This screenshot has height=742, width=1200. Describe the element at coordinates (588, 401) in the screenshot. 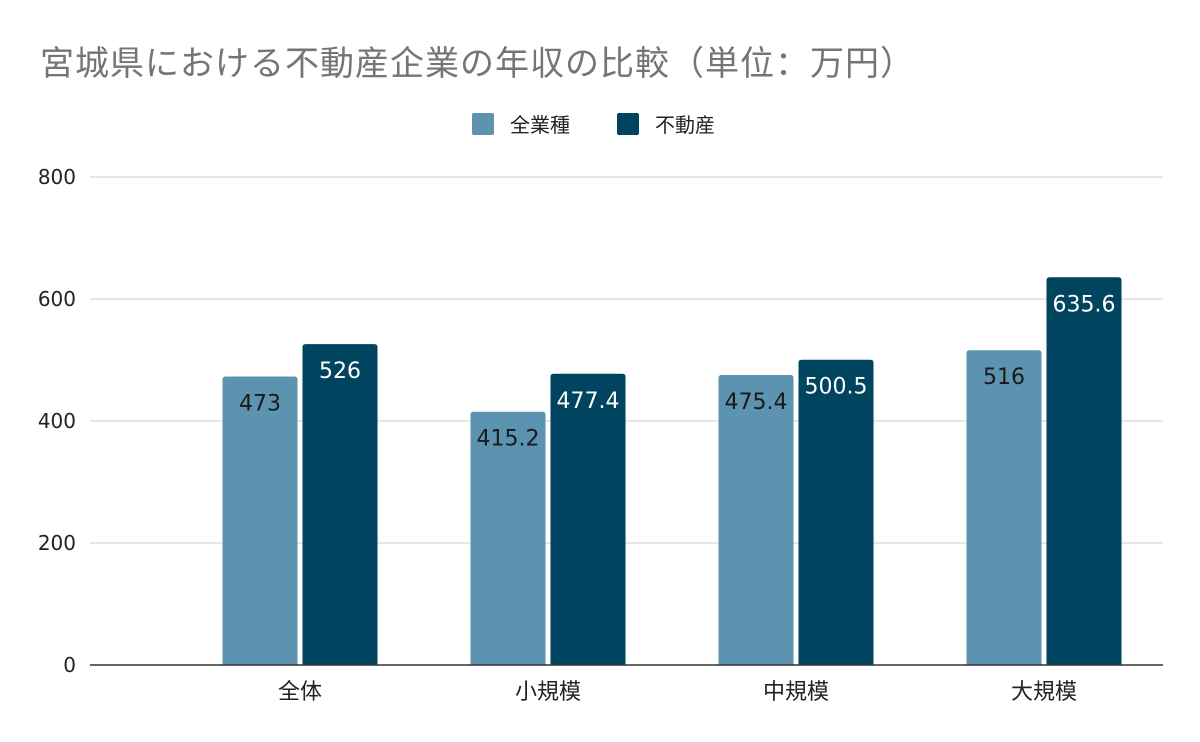

I see `data-label: 477.4` at that location.